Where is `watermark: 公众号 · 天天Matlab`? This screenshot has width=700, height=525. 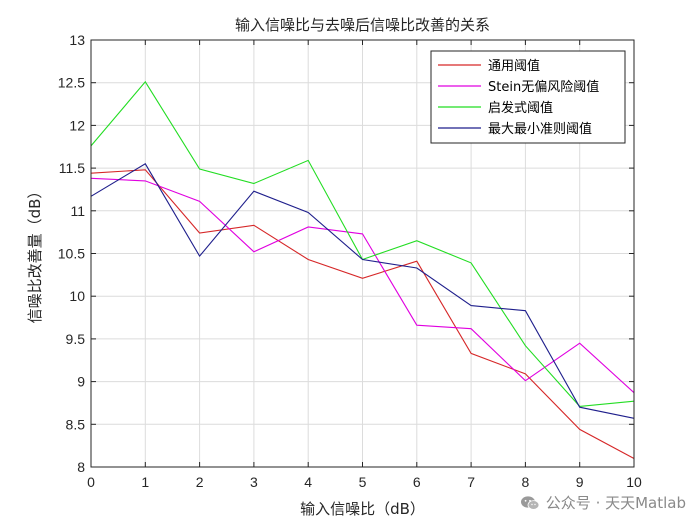
watermark: 公众号 · 天天Matlab is located at coordinates (603, 502).